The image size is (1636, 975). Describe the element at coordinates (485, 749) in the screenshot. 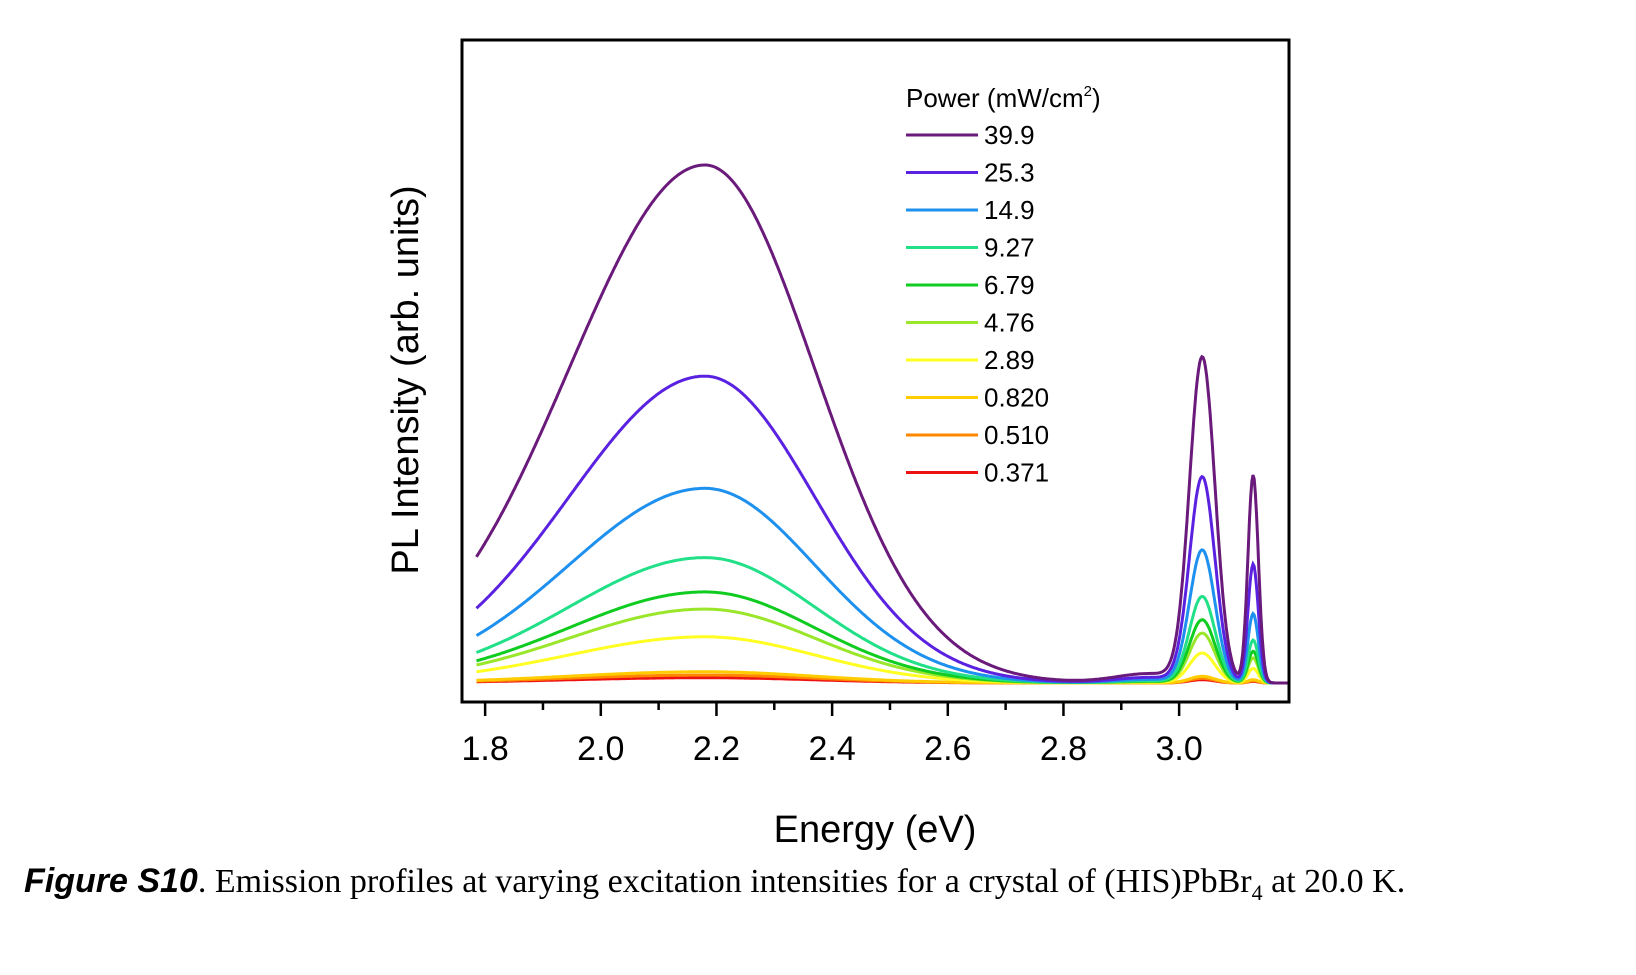

I see `x-tick-label: 1.8` at that location.